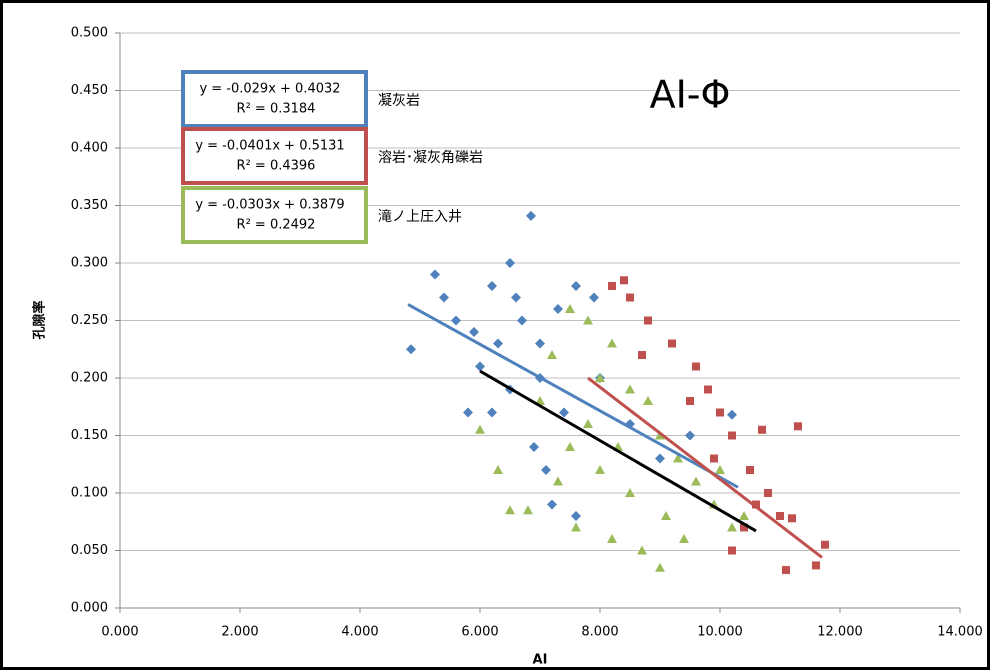  I want to click on legend-label: 溶岩･凝灰角礫岩, so click(430, 158).